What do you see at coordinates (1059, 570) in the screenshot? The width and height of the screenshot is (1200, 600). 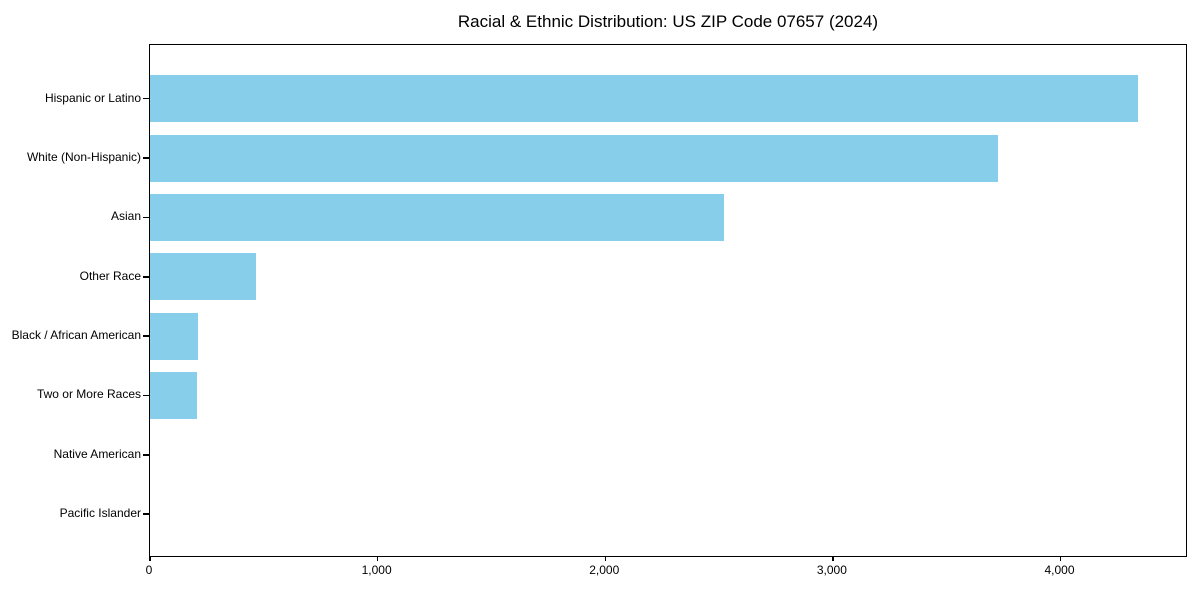 I see `x-axis-label: 4,000` at bounding box center [1059, 570].